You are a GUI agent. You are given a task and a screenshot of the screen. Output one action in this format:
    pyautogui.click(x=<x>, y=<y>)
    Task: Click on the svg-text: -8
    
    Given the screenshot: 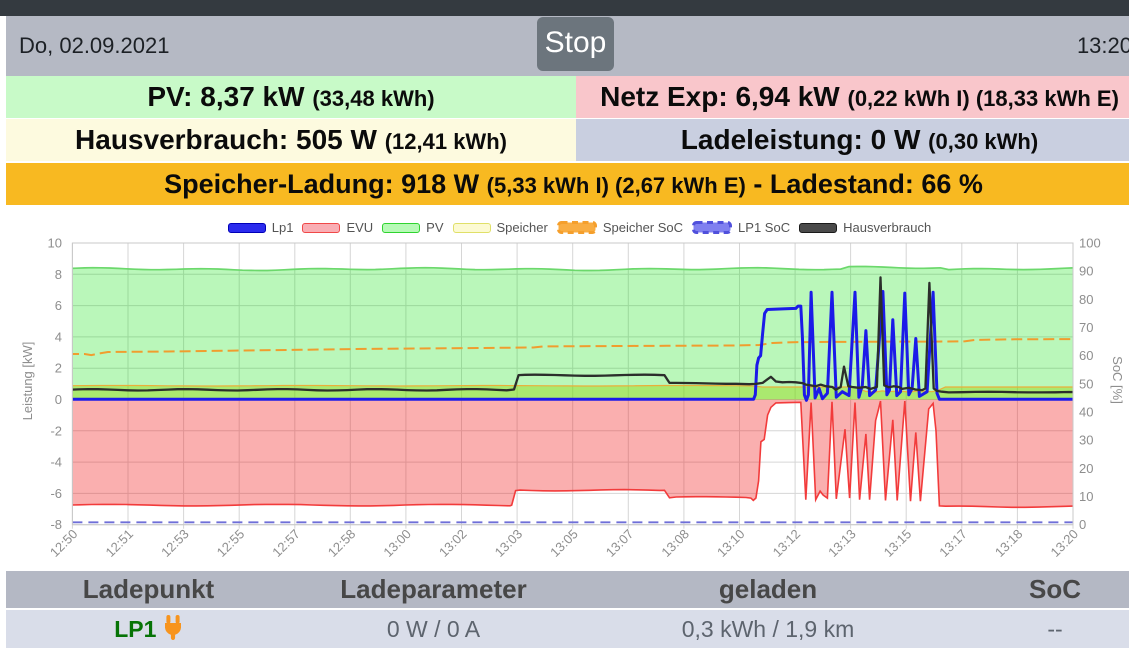 What is the action you would take?
    pyautogui.click(x=56, y=524)
    